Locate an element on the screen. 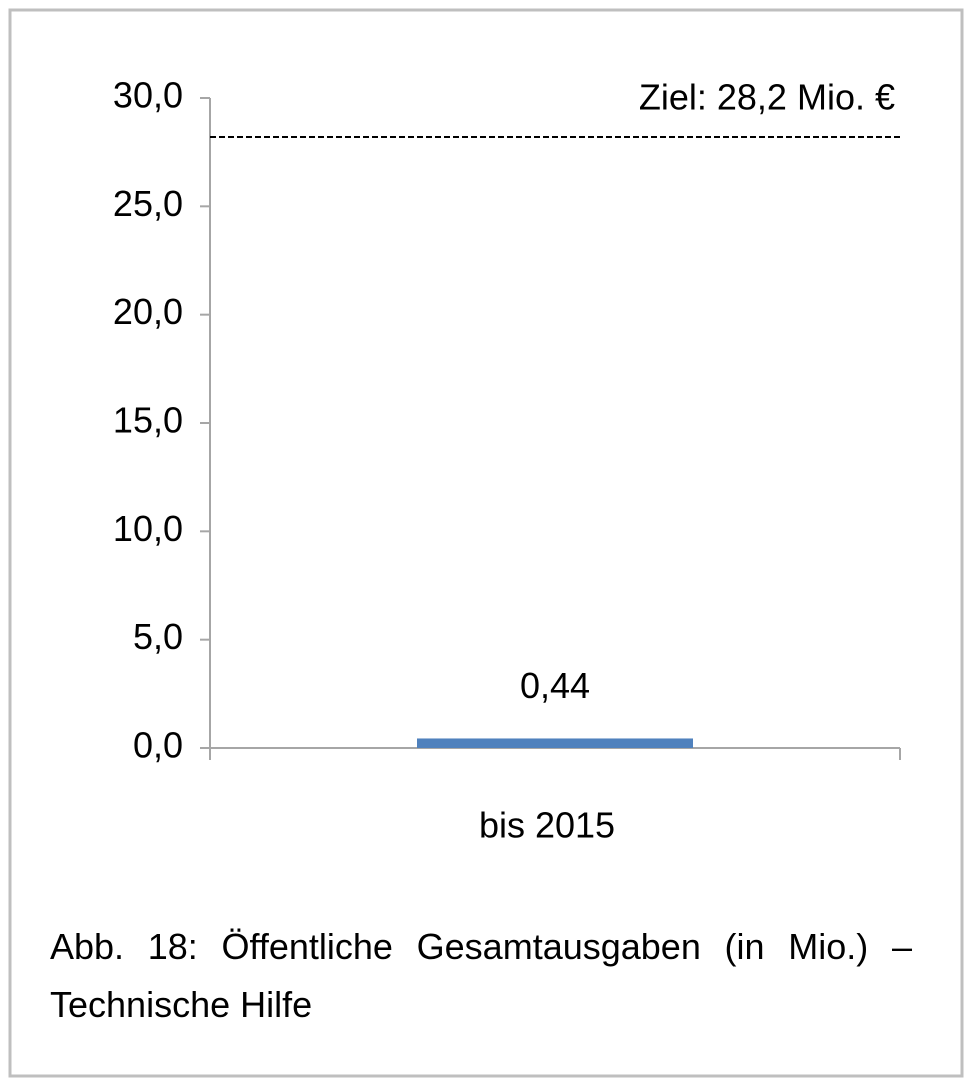 The image size is (973, 1086). y-tick-label: 5,0 is located at coordinates (158, 636).